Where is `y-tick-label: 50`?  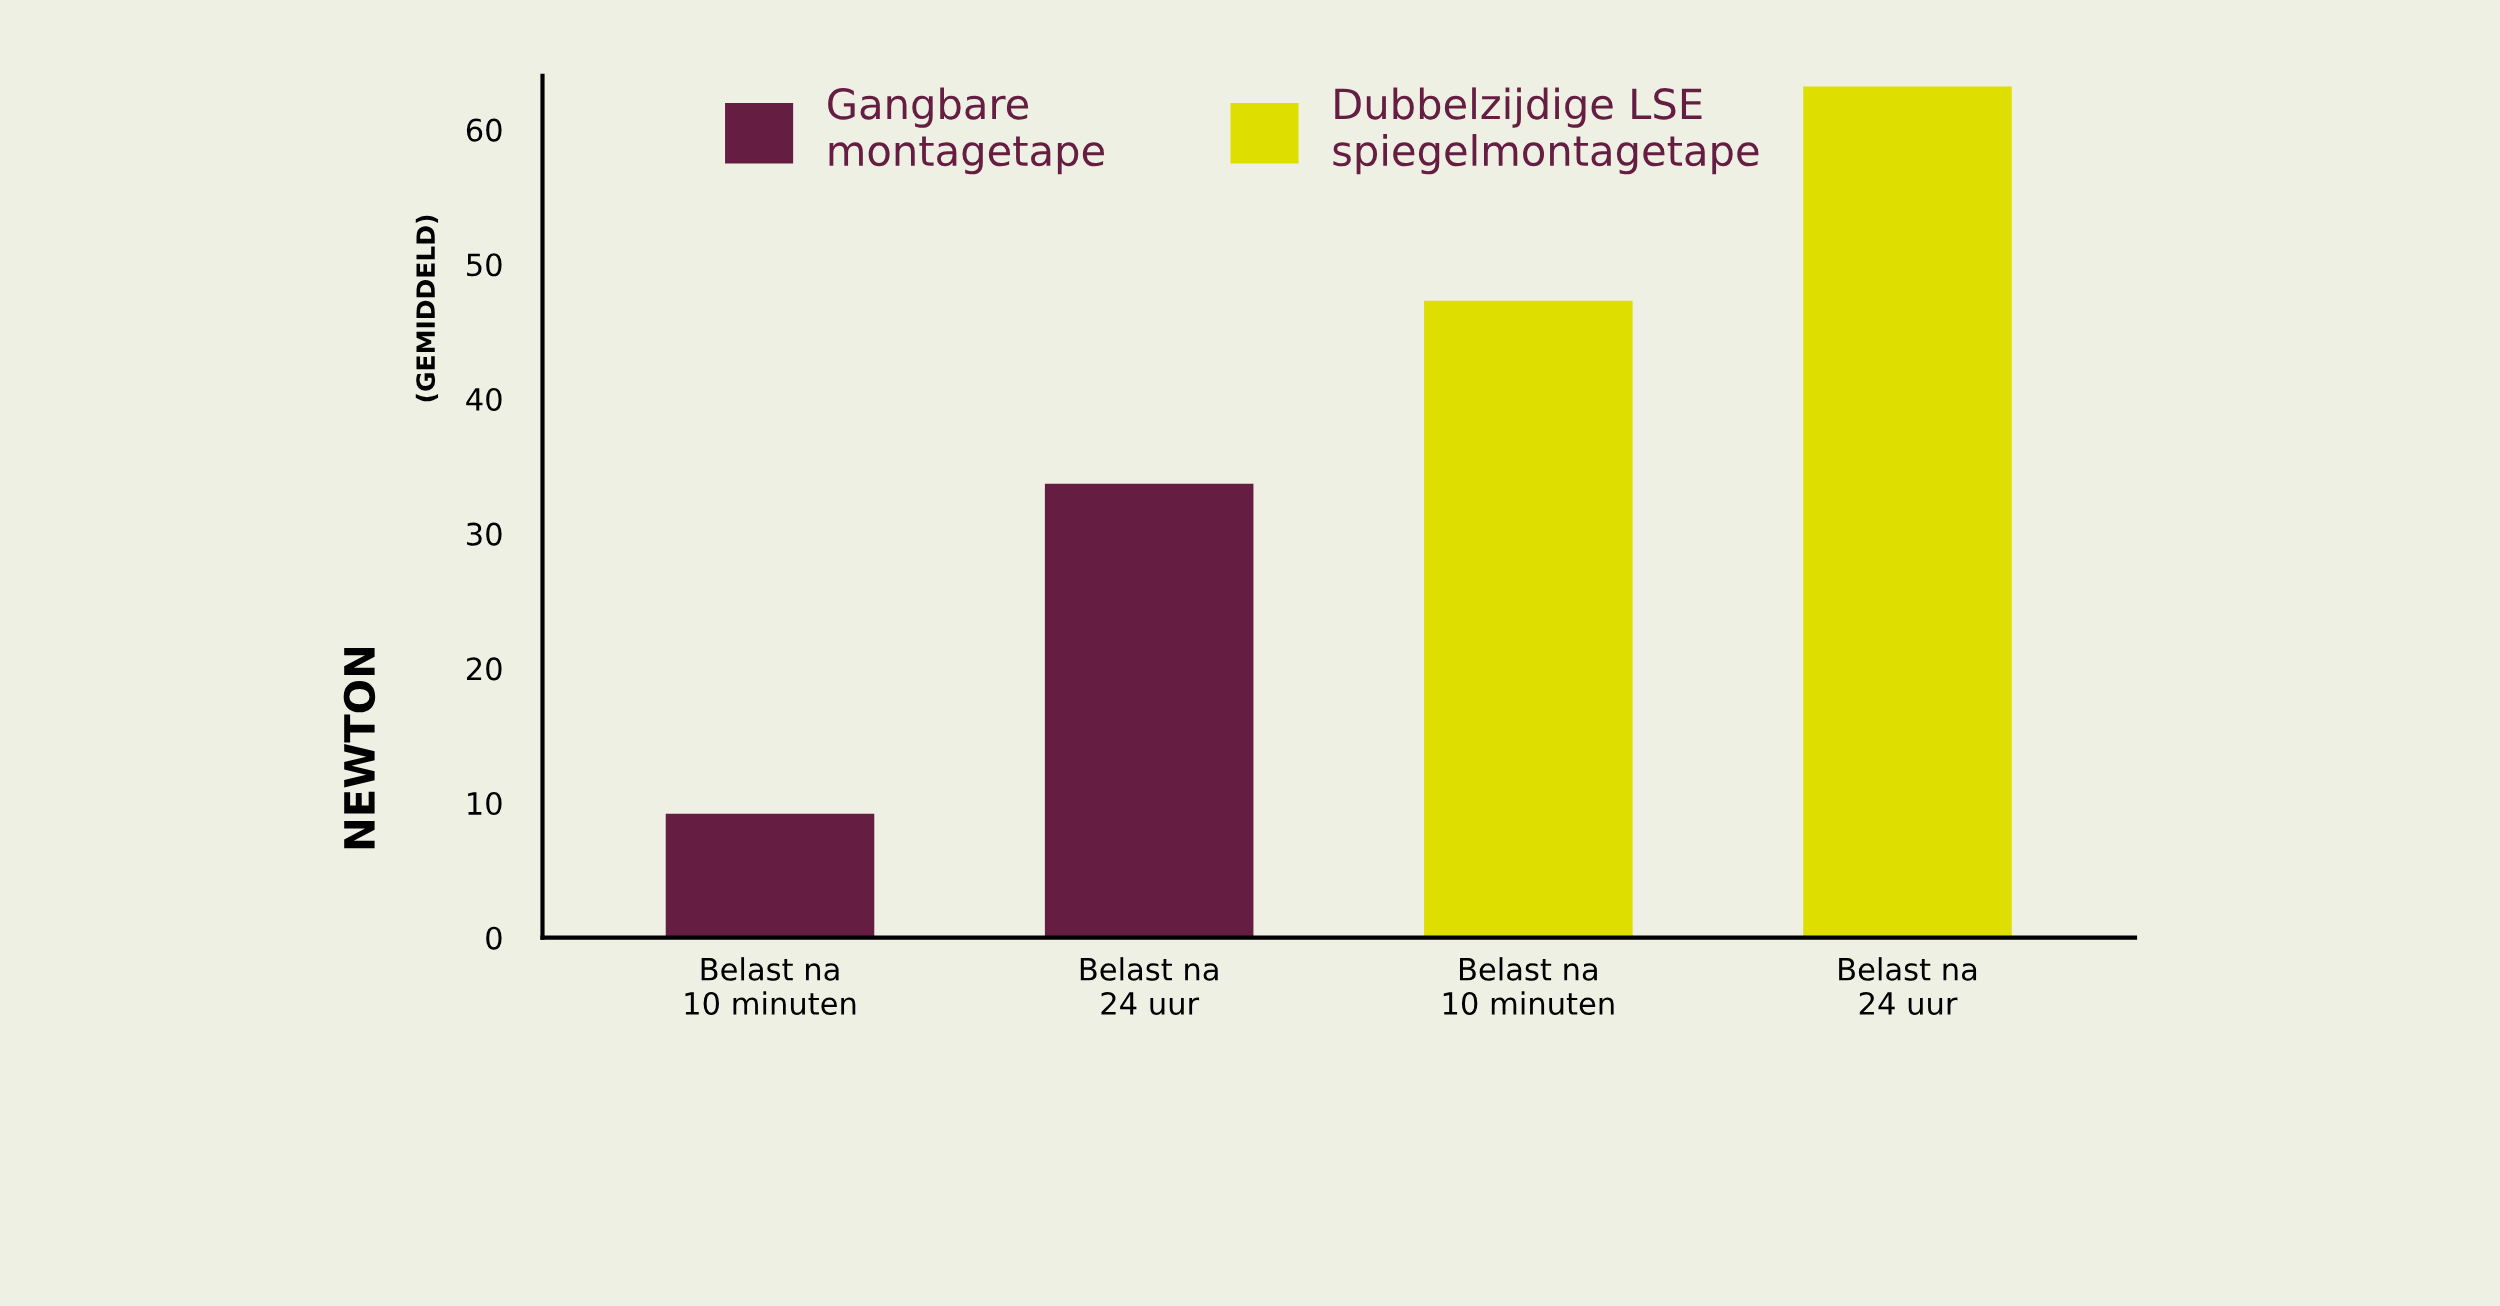 y-tick-label: 50 is located at coordinates (484, 265).